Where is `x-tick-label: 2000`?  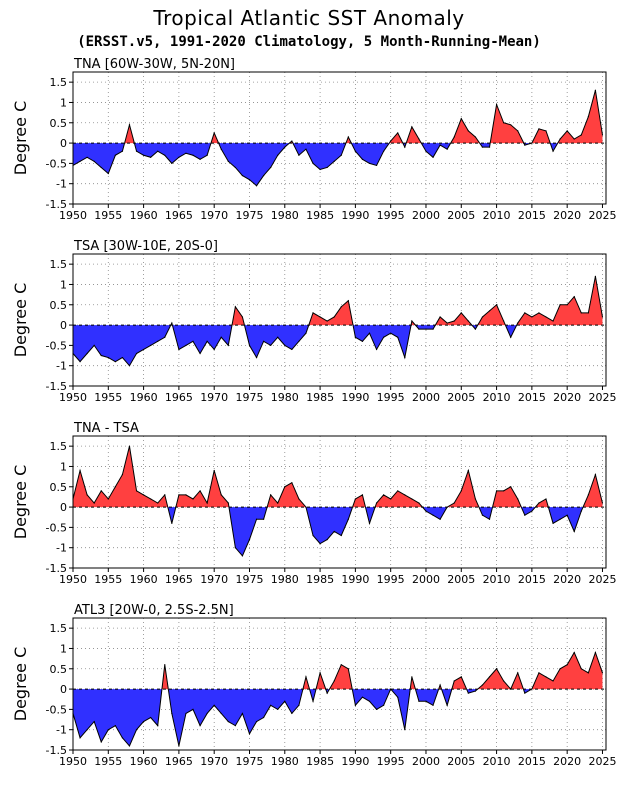
x-tick-label: 2000 is located at coordinates (426, 397).